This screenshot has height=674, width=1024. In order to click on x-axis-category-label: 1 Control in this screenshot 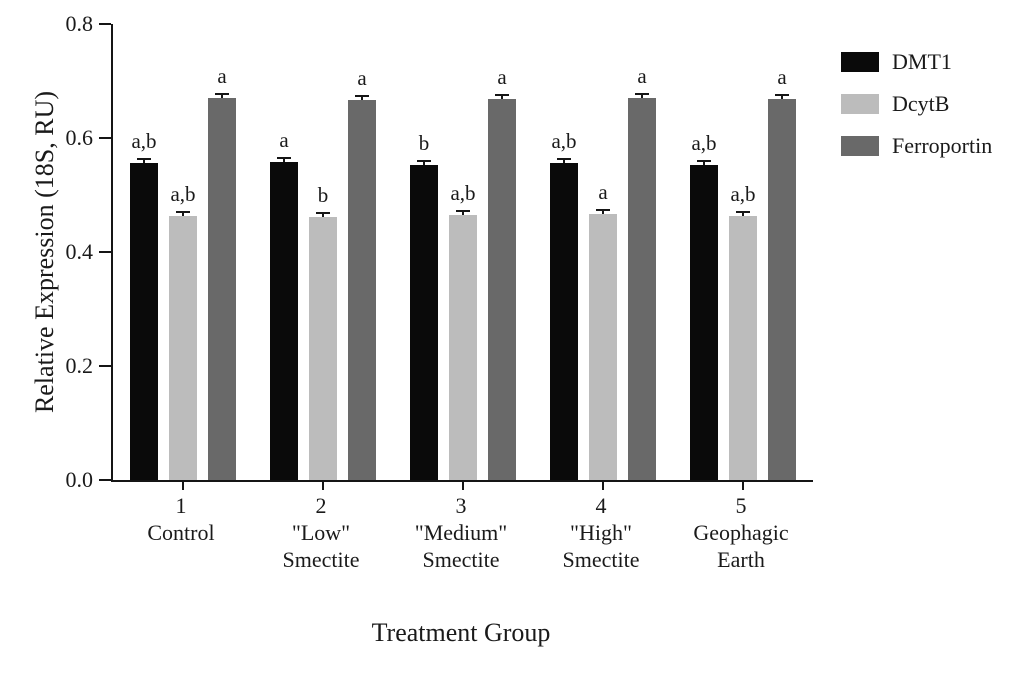, I will do `click(181, 519)`.